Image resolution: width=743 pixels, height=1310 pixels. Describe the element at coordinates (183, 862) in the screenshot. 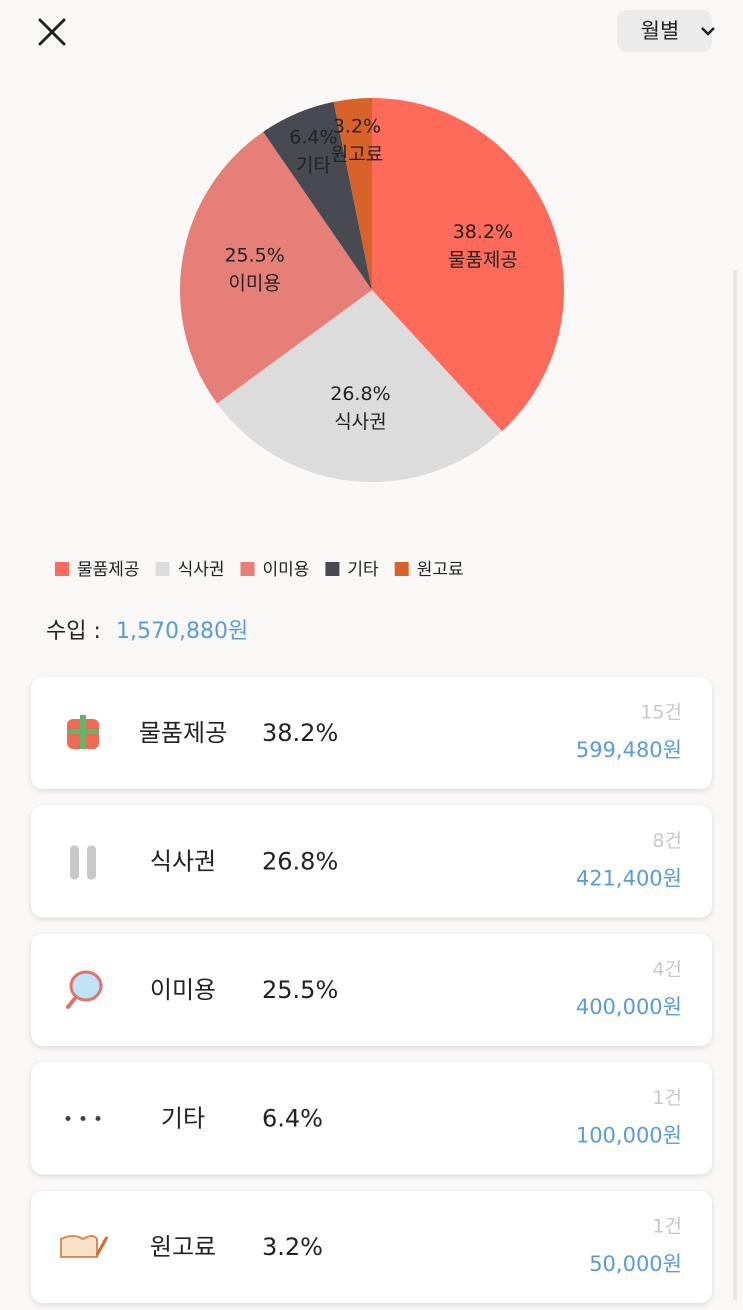

I see `category-name: 식사권` at that location.